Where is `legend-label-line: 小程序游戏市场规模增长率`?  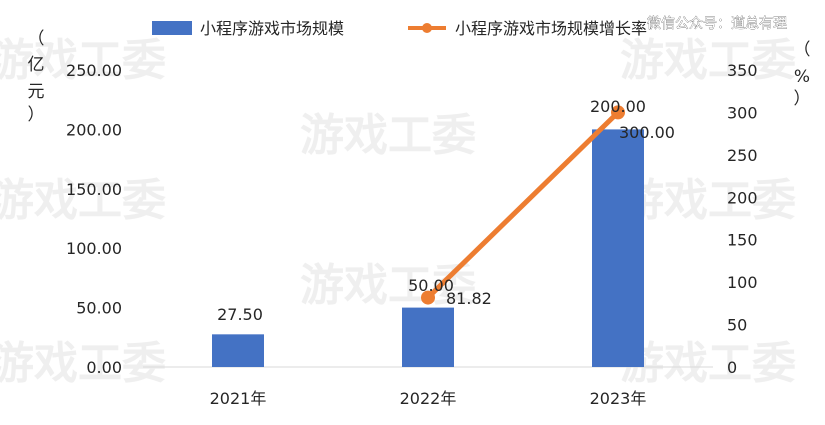 legend-label-line: 小程序游戏市场规模增长率 is located at coordinates (551, 28).